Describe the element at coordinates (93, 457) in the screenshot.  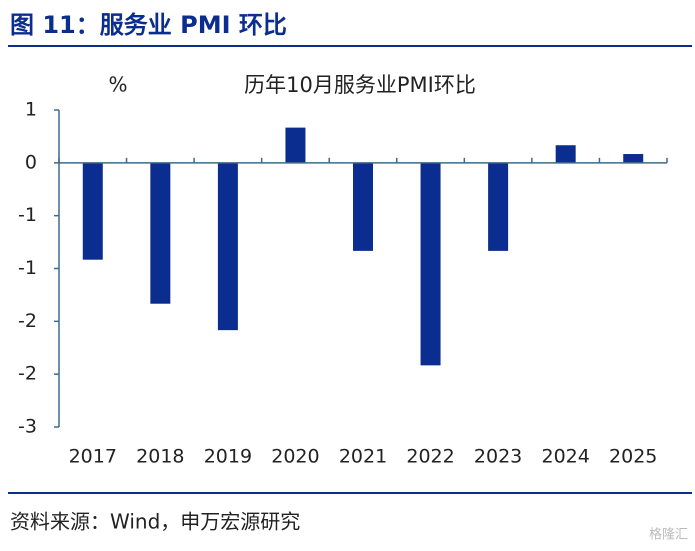
I see `x-tick-label: 2017` at that location.